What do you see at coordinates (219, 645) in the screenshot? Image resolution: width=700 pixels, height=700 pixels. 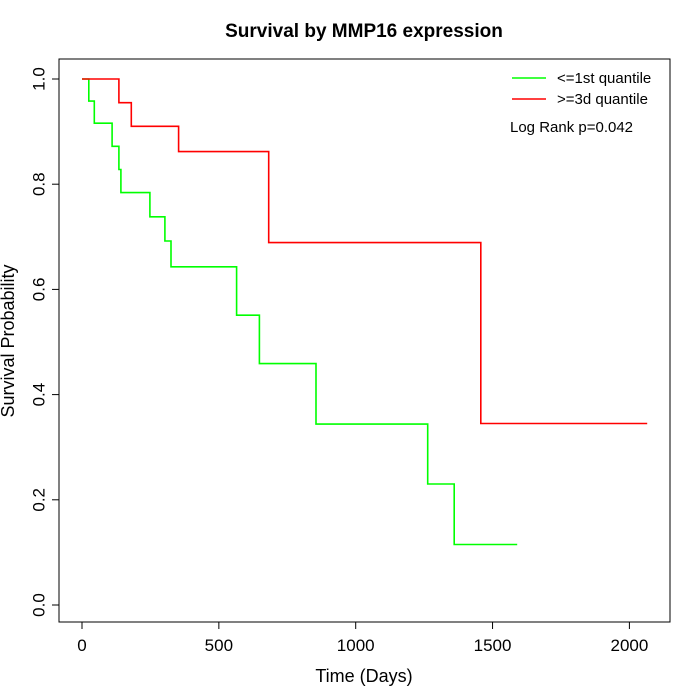 I see `x-tick-label: 500` at bounding box center [219, 645].